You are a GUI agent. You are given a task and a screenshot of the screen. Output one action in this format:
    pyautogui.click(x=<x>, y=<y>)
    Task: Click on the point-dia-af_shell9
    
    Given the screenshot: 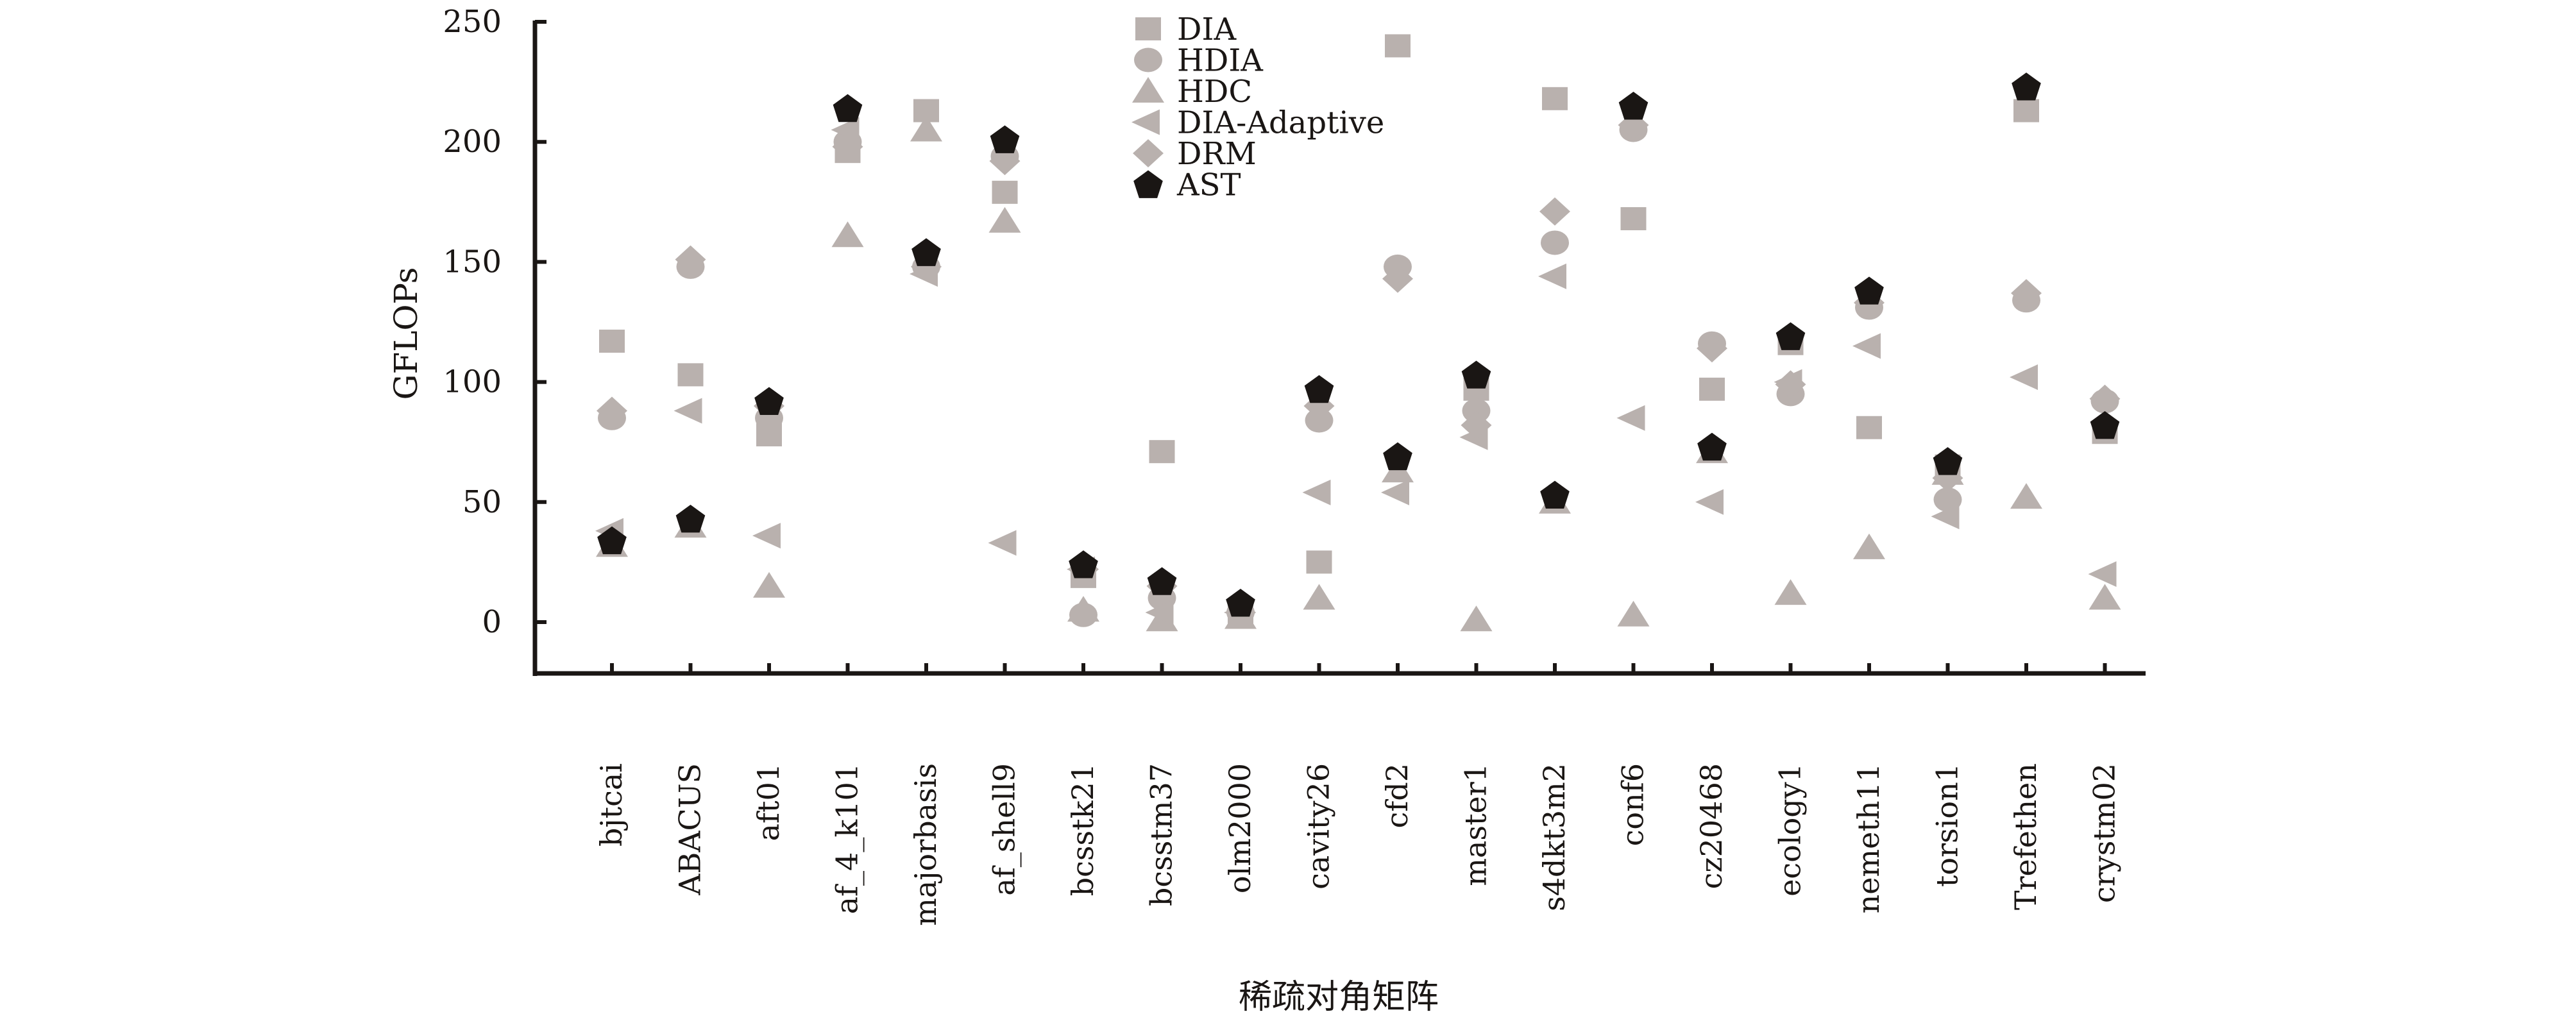 What is the action you would take?
    pyautogui.click(x=1005, y=192)
    